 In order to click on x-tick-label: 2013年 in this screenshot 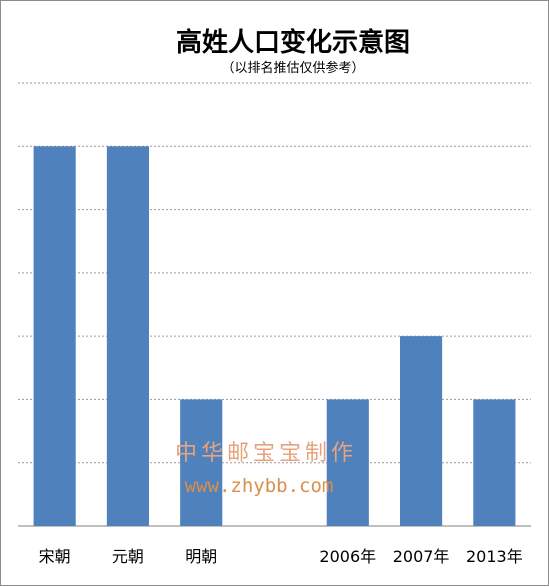, I will do `click(494, 556)`.